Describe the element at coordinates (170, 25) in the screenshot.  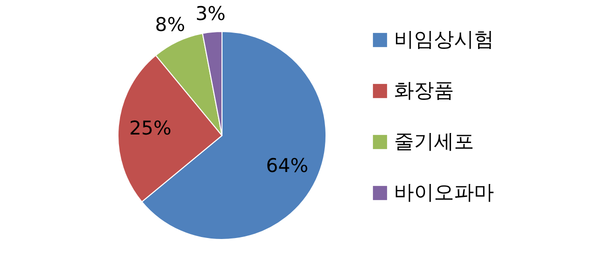
I see `data-label: 8%` at that location.